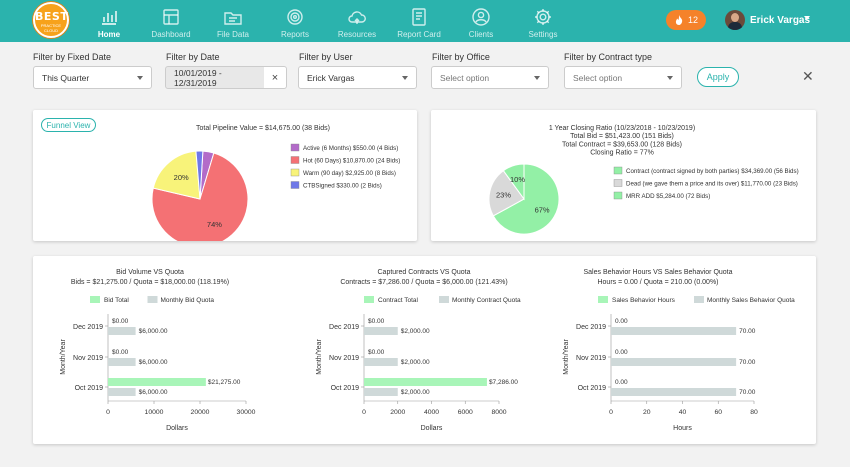 The width and height of the screenshot is (850, 467). Describe the element at coordinates (68, 125) in the screenshot. I see `funnel-view-button: Funnel View` at that location.